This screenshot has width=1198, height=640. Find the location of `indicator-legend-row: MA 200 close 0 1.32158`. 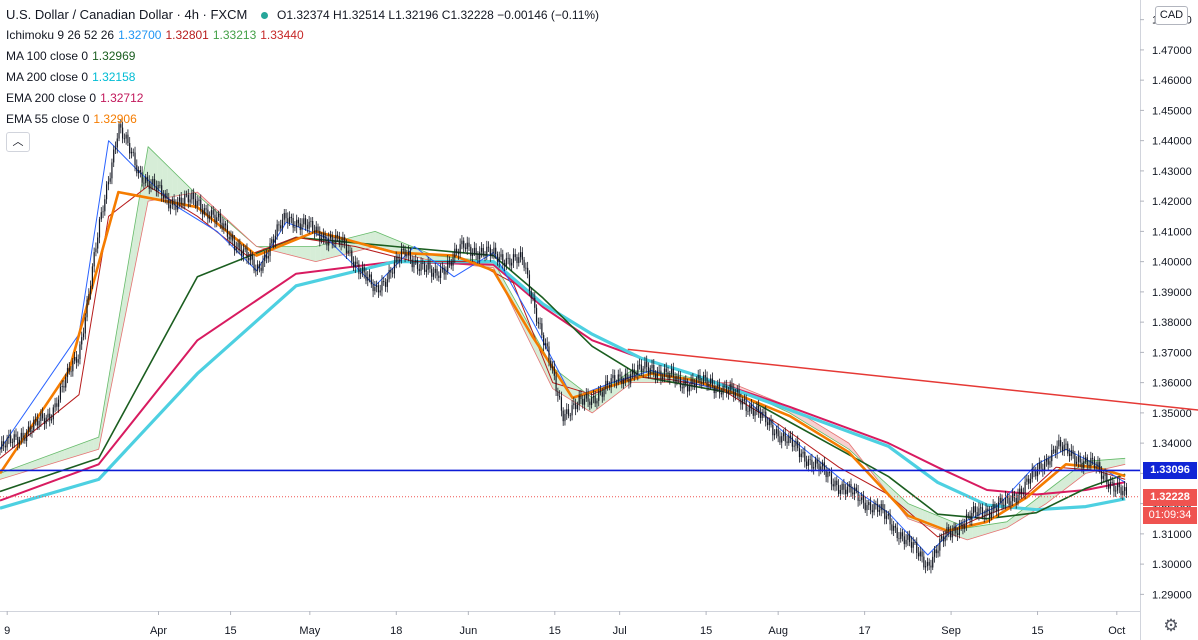

indicator-legend-row: MA 200 close 0 1.32158 is located at coordinates (302, 77).